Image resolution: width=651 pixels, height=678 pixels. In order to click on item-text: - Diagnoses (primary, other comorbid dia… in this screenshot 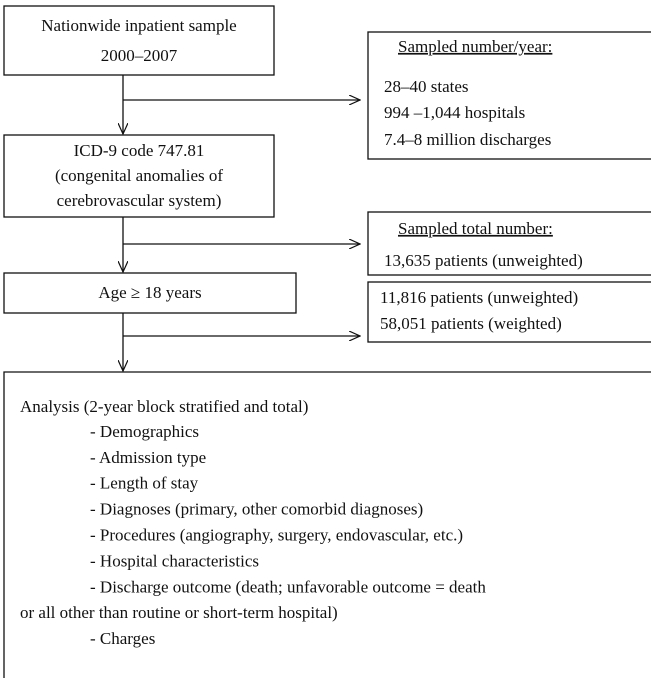, I will do `click(256, 509)`.